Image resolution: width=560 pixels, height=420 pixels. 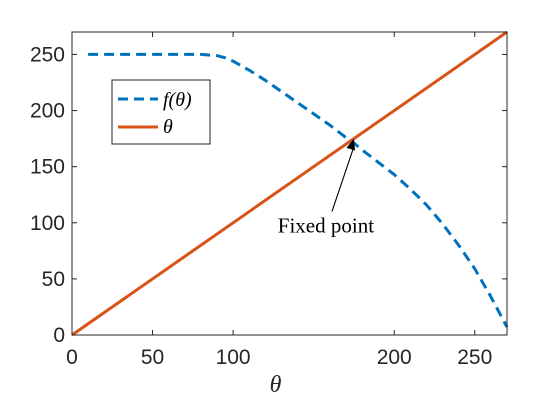 What do you see at coordinates (47, 195) in the screenshot?
I see `y-tick-labels: 0 50 100 150 200 250` at bounding box center [47, 195].